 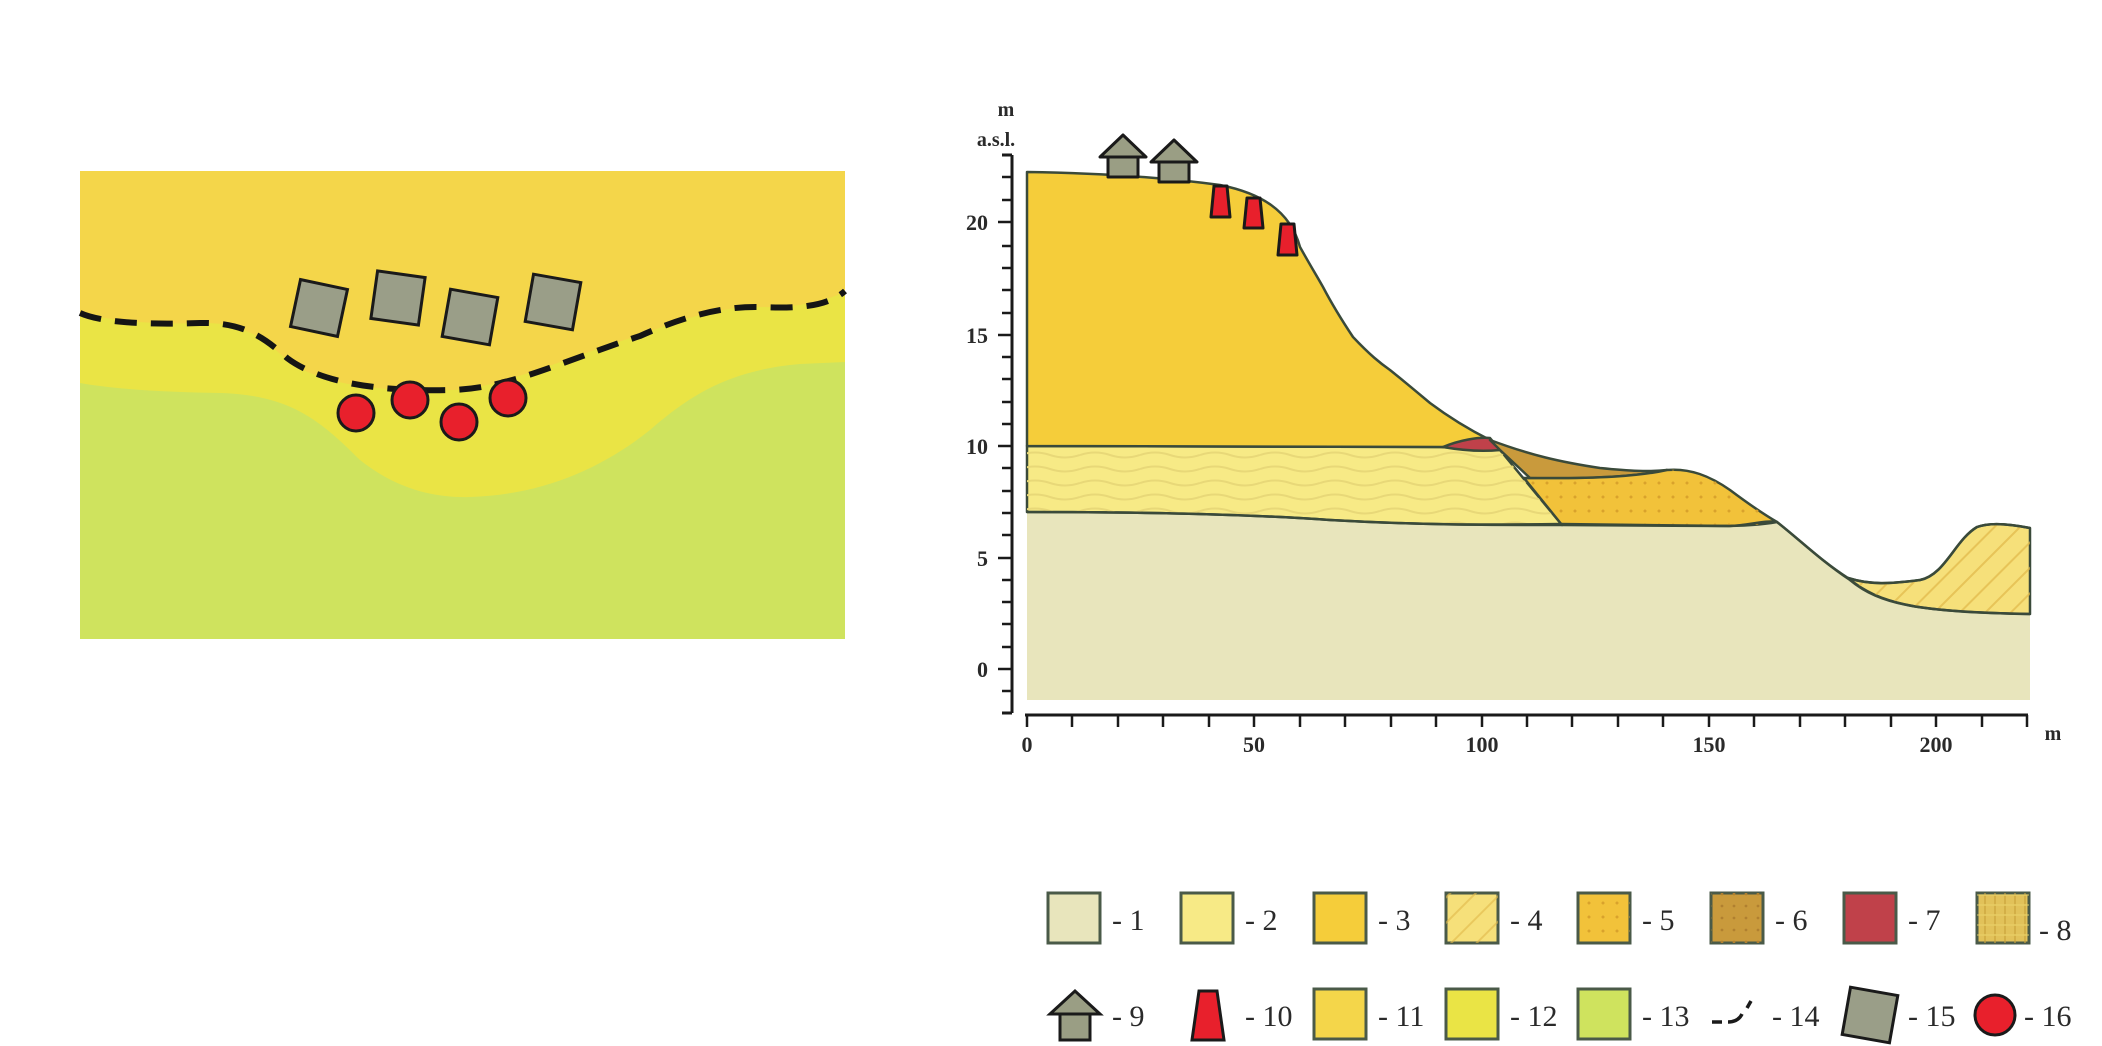 I want to click on legend-item-9: - 9, so click(x=1095, y=1015).